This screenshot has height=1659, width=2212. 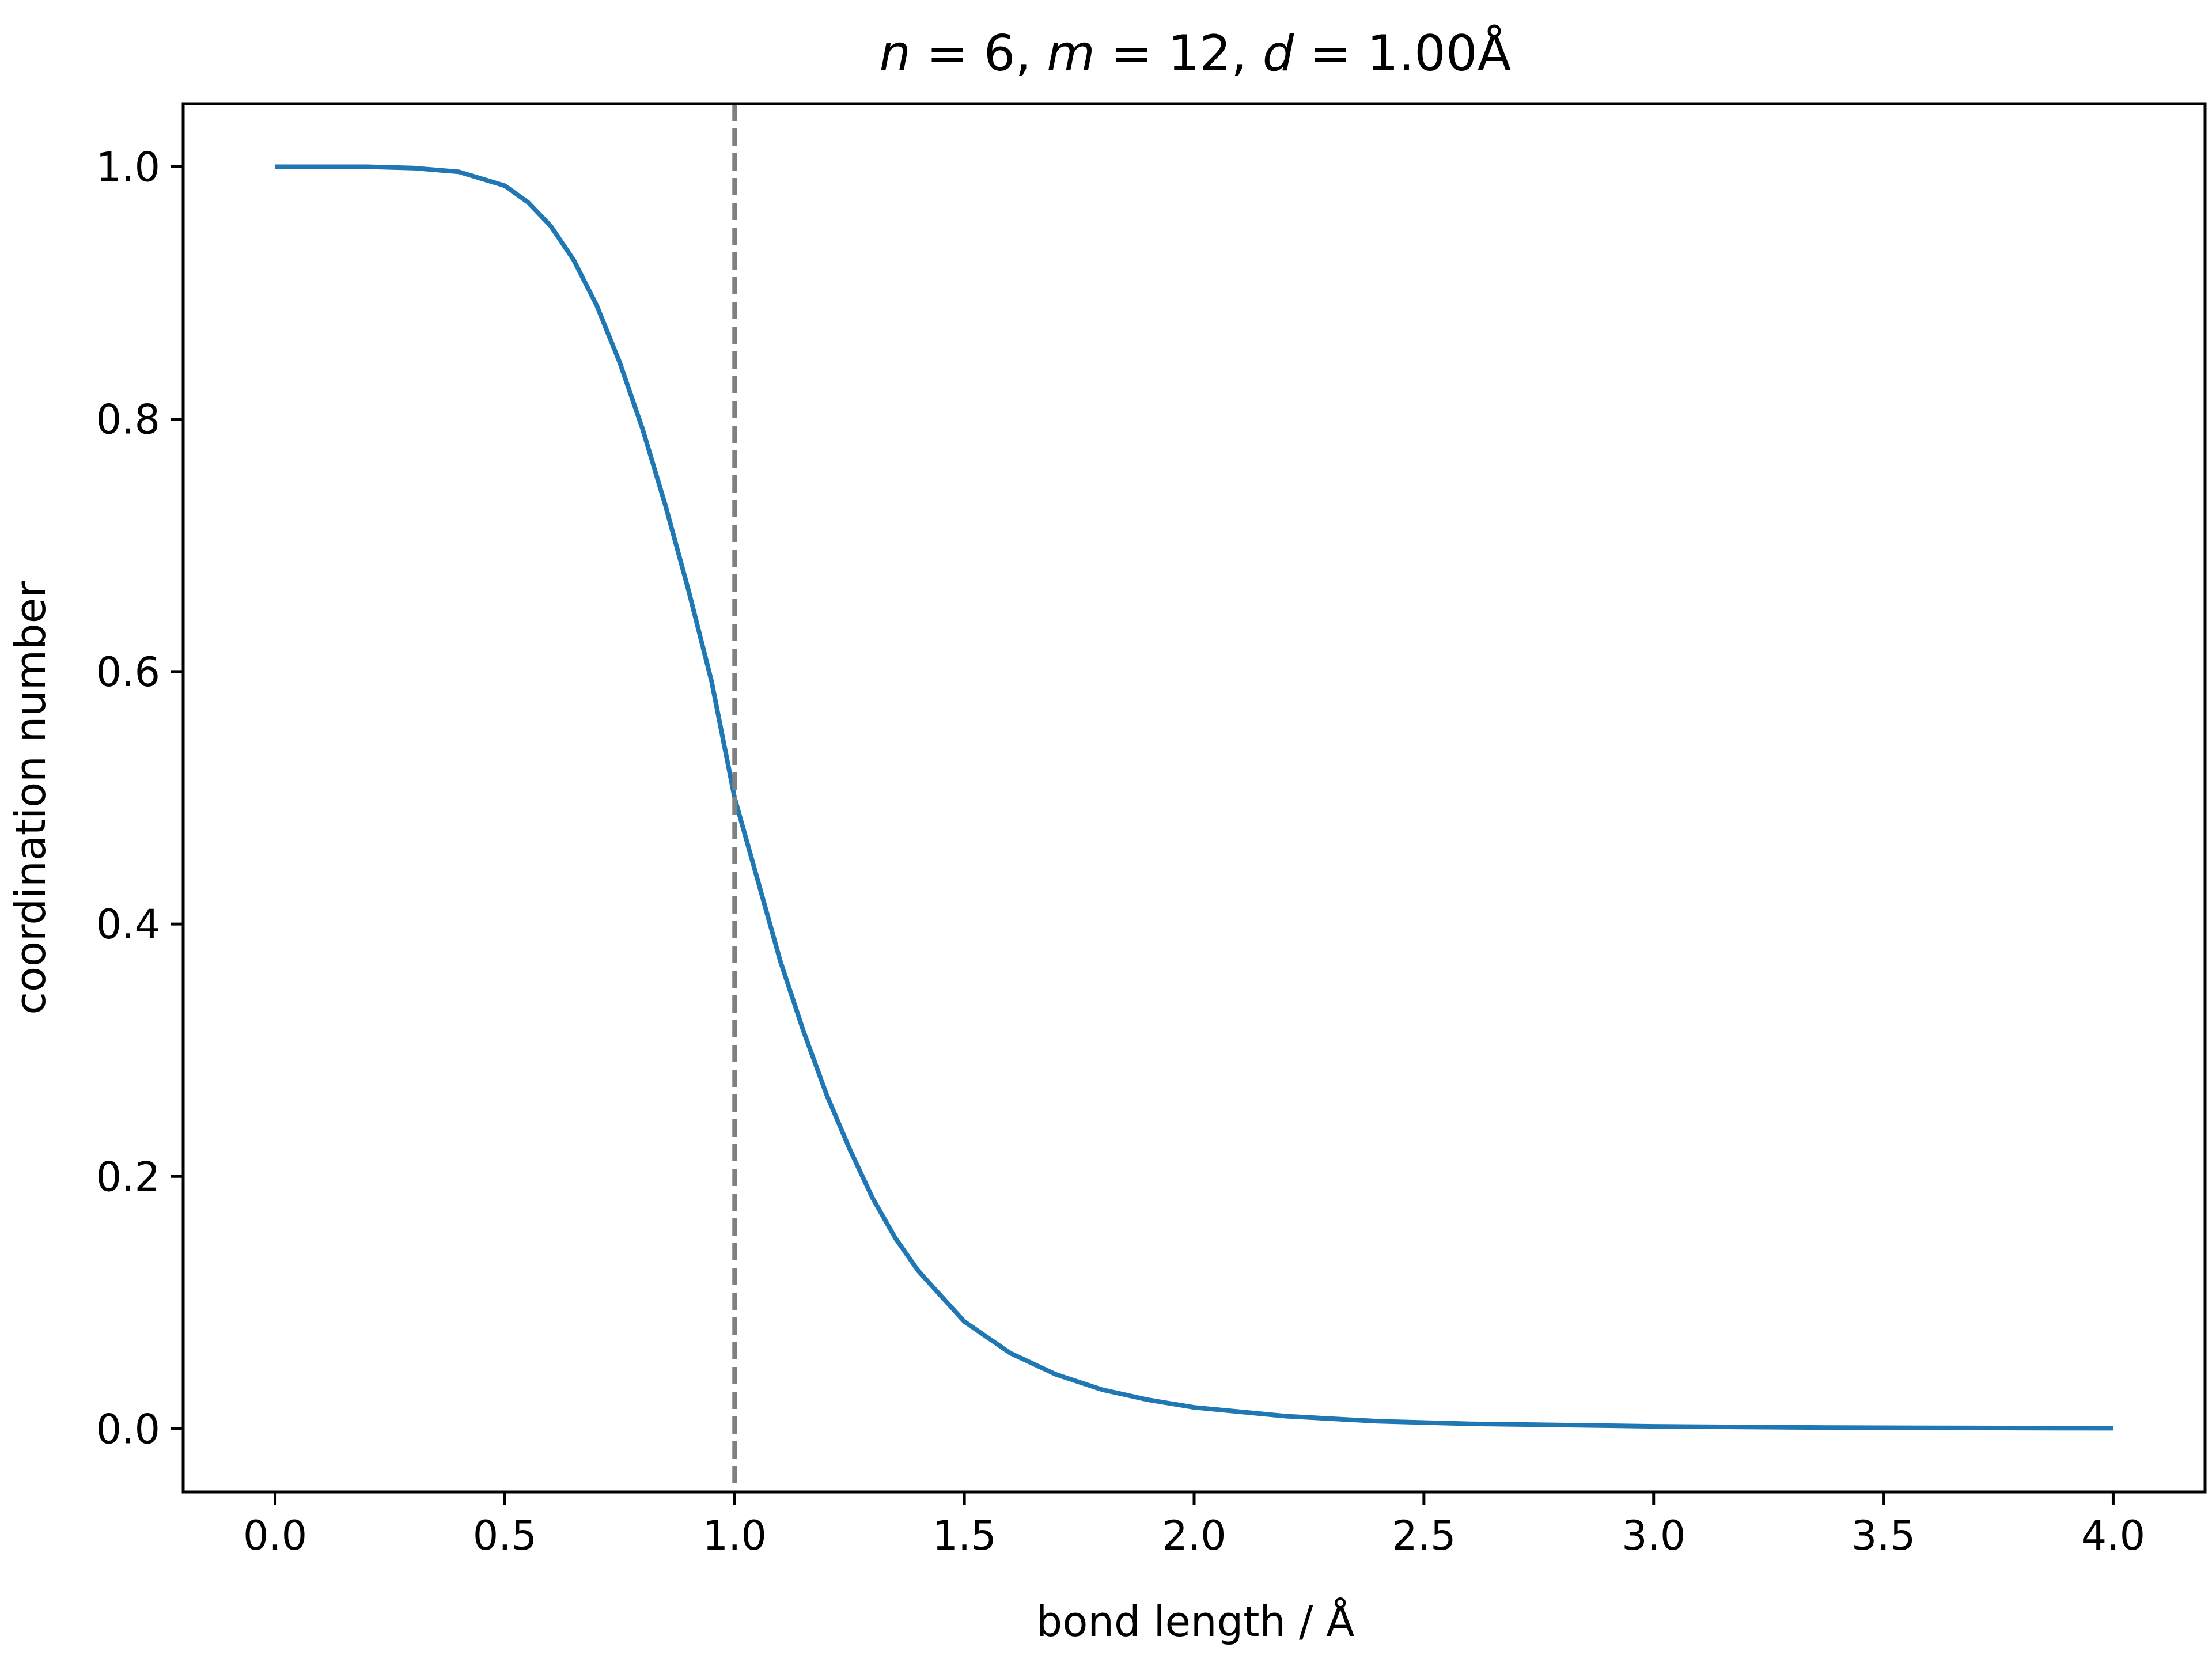 I want to click on x-tick-label: 3.0, so click(x=1653, y=1535).